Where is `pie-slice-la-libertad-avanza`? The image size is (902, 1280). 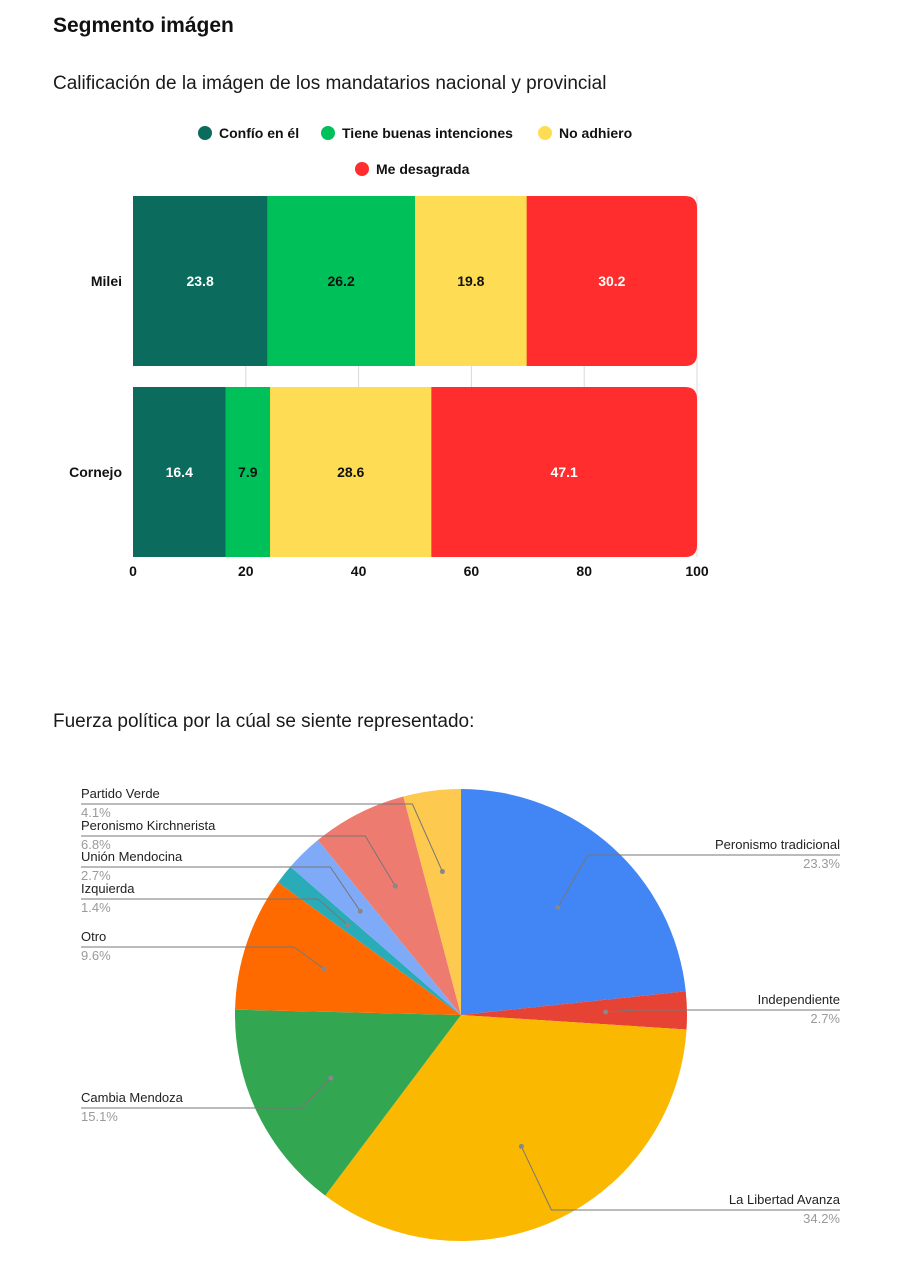 pie-slice-la-libertad-avanza is located at coordinates (506, 1128).